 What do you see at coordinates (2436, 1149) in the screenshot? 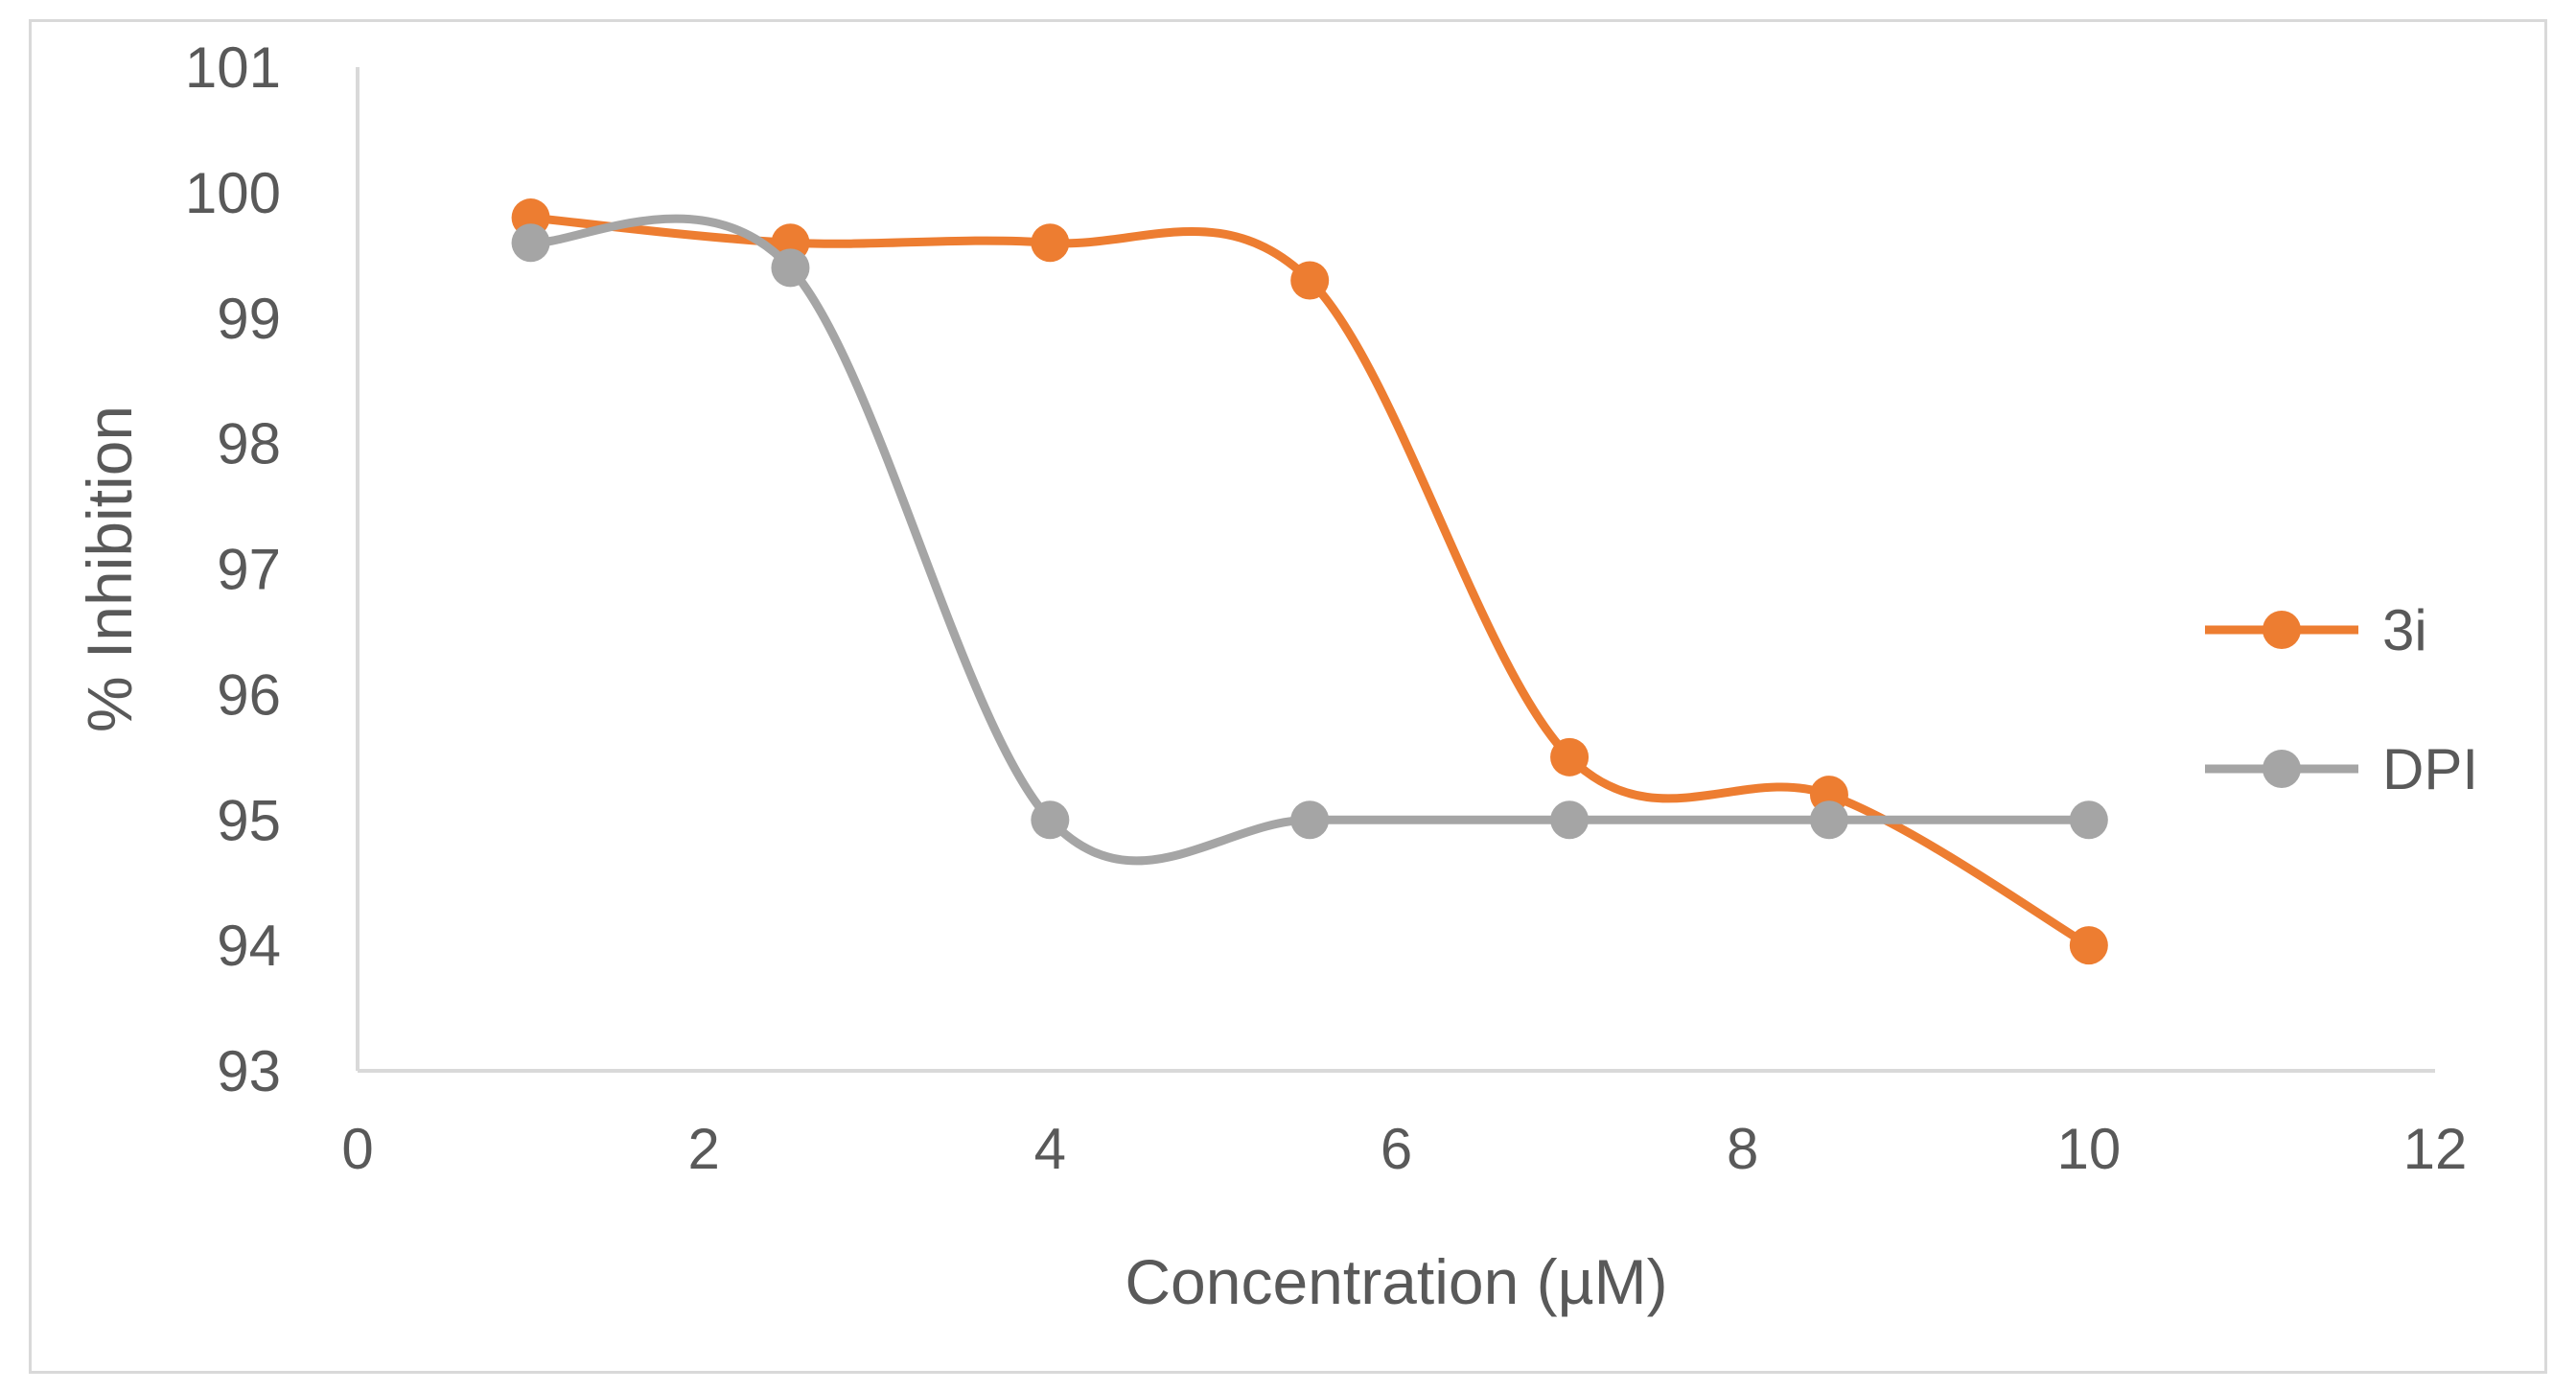
I see `x-tick-label: 12` at bounding box center [2436, 1149].